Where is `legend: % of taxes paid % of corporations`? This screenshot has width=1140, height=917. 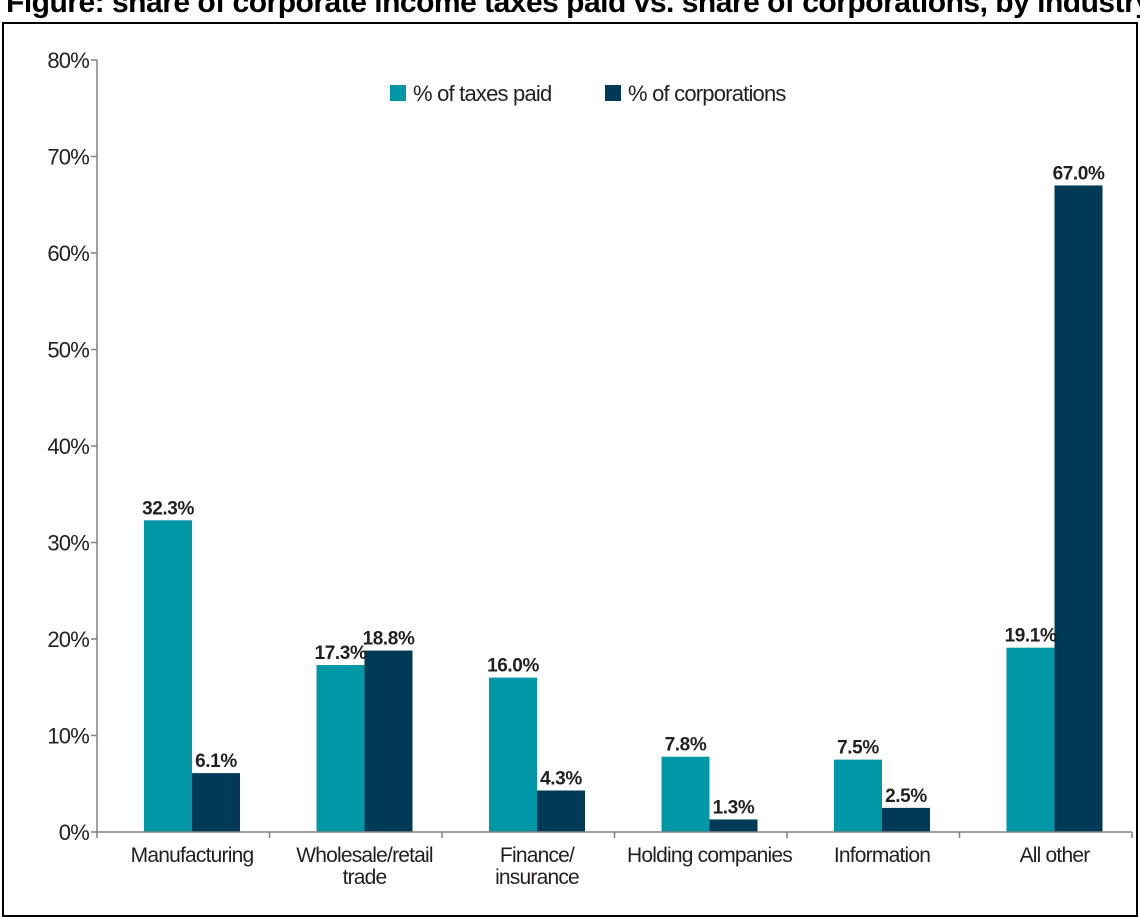 legend: % of taxes paid % of corporations is located at coordinates (588, 93).